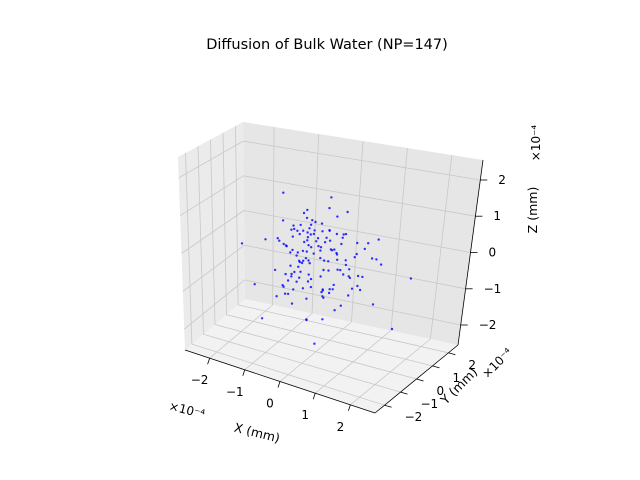 The width and height of the screenshot is (640, 480). Describe the element at coordinates (327, 45) in the screenshot. I see `chart-title: Diffusion of Bulk Water (NP=147)` at that location.